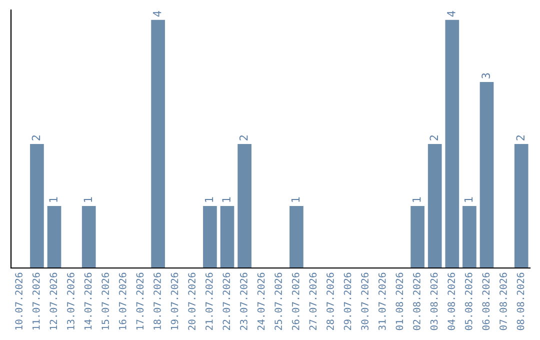 This screenshot has height=340, width=540. Describe the element at coordinates (244, 301) in the screenshot. I see `x-tick-label: 23.07.2026` at that location.